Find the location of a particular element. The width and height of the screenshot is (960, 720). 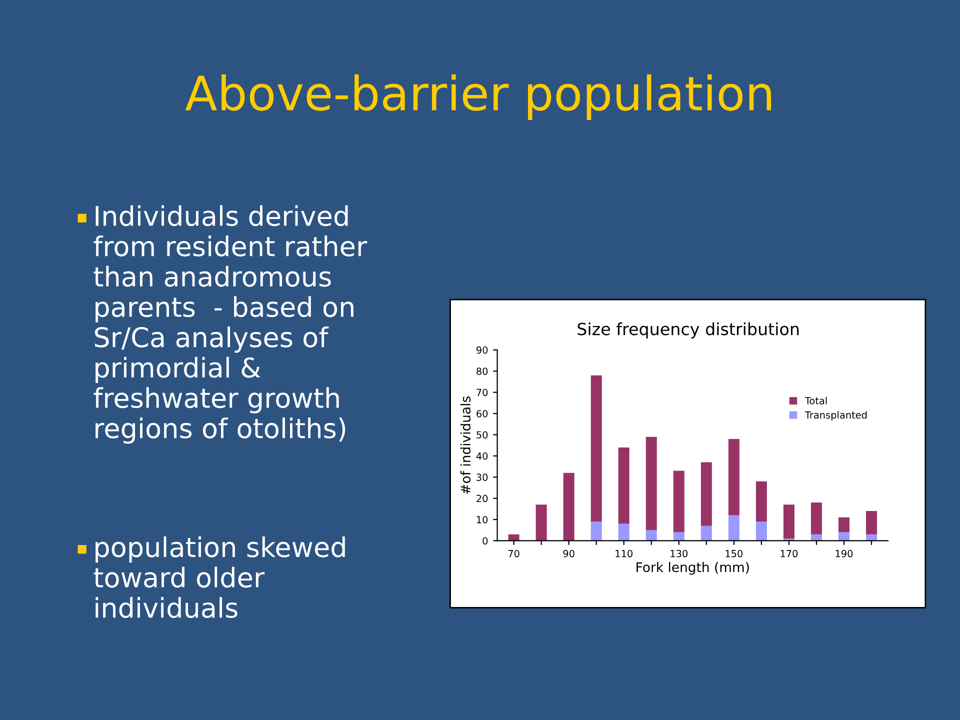

y-tick-label: 60 is located at coordinates (482, 414).